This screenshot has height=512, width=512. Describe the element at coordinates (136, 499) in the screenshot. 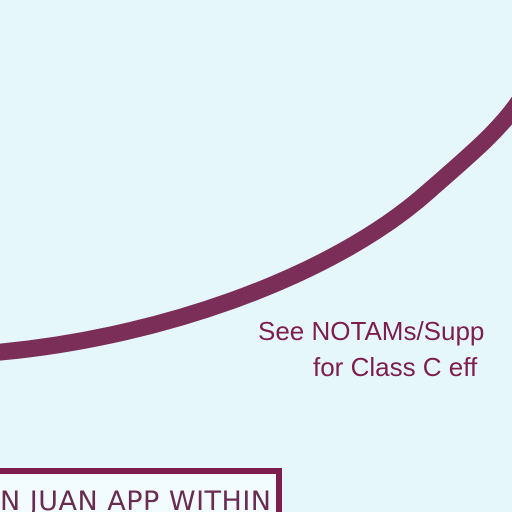

I see `approach-control-label: N JUAN APP WITHIN` at that location.